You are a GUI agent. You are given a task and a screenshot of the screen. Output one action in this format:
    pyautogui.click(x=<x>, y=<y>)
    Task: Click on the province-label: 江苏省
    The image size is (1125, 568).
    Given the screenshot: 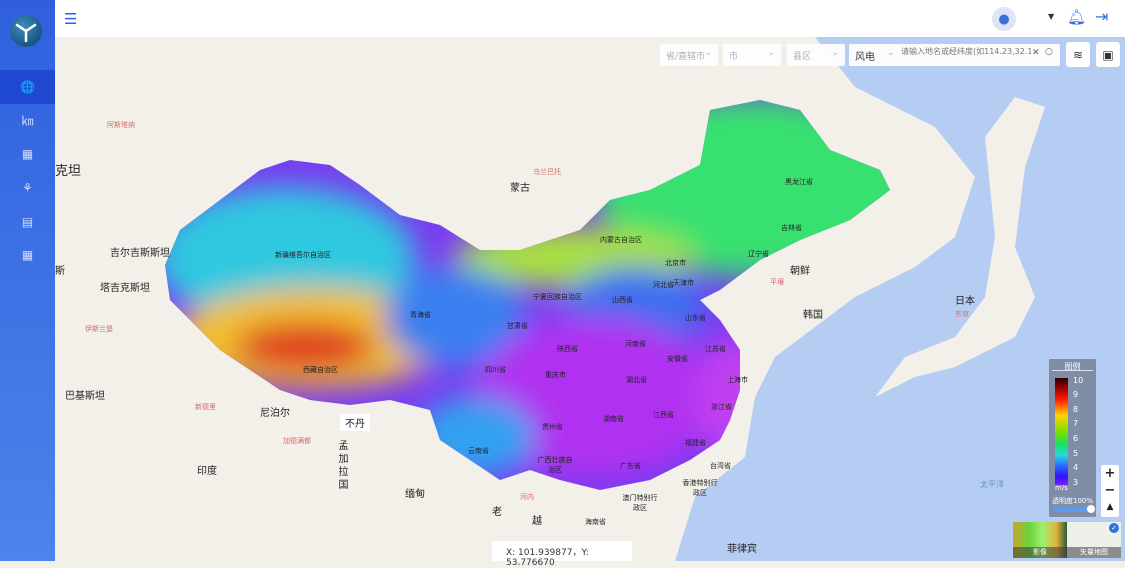 What is the action you would take?
    pyautogui.click(x=715, y=349)
    